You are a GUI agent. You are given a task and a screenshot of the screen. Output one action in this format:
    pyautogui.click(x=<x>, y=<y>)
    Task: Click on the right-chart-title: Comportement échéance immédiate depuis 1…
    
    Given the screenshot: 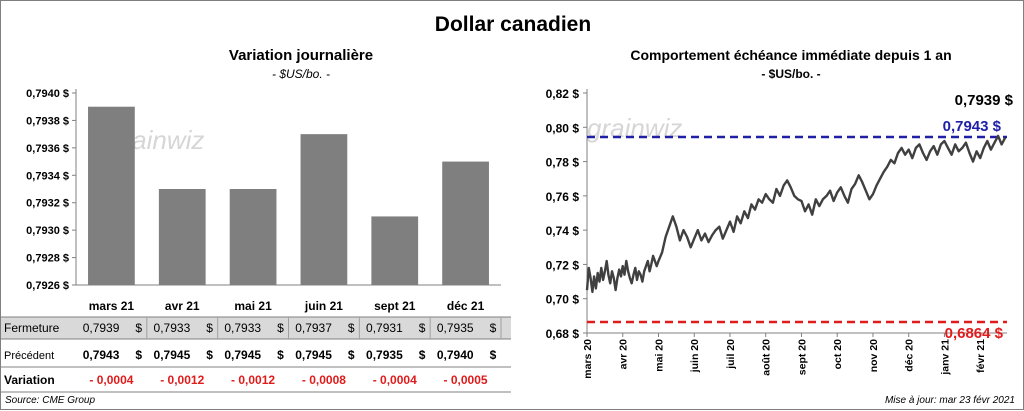 What is the action you would take?
    pyautogui.click(x=791, y=55)
    